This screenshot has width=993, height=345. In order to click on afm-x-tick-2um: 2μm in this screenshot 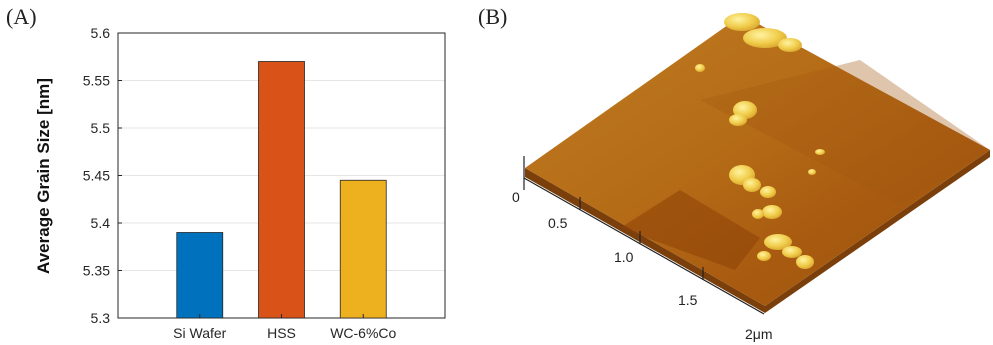, I will do `click(759, 334)`.